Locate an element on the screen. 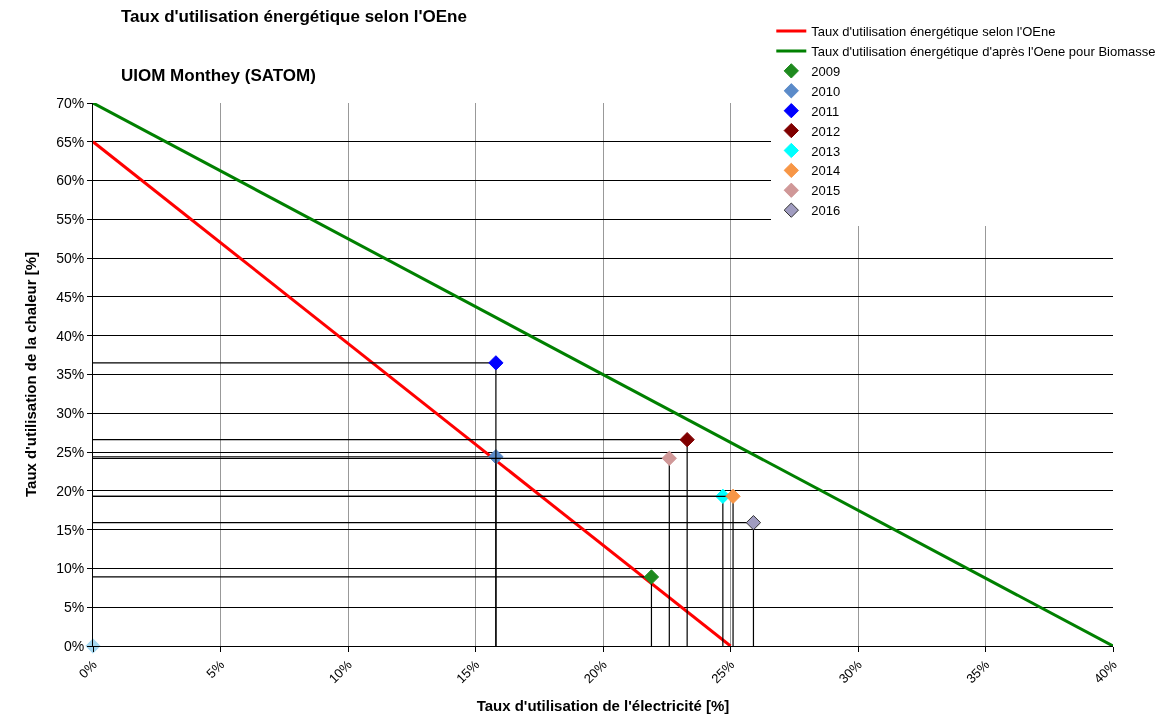  legend-label: 2015 is located at coordinates (826, 191).